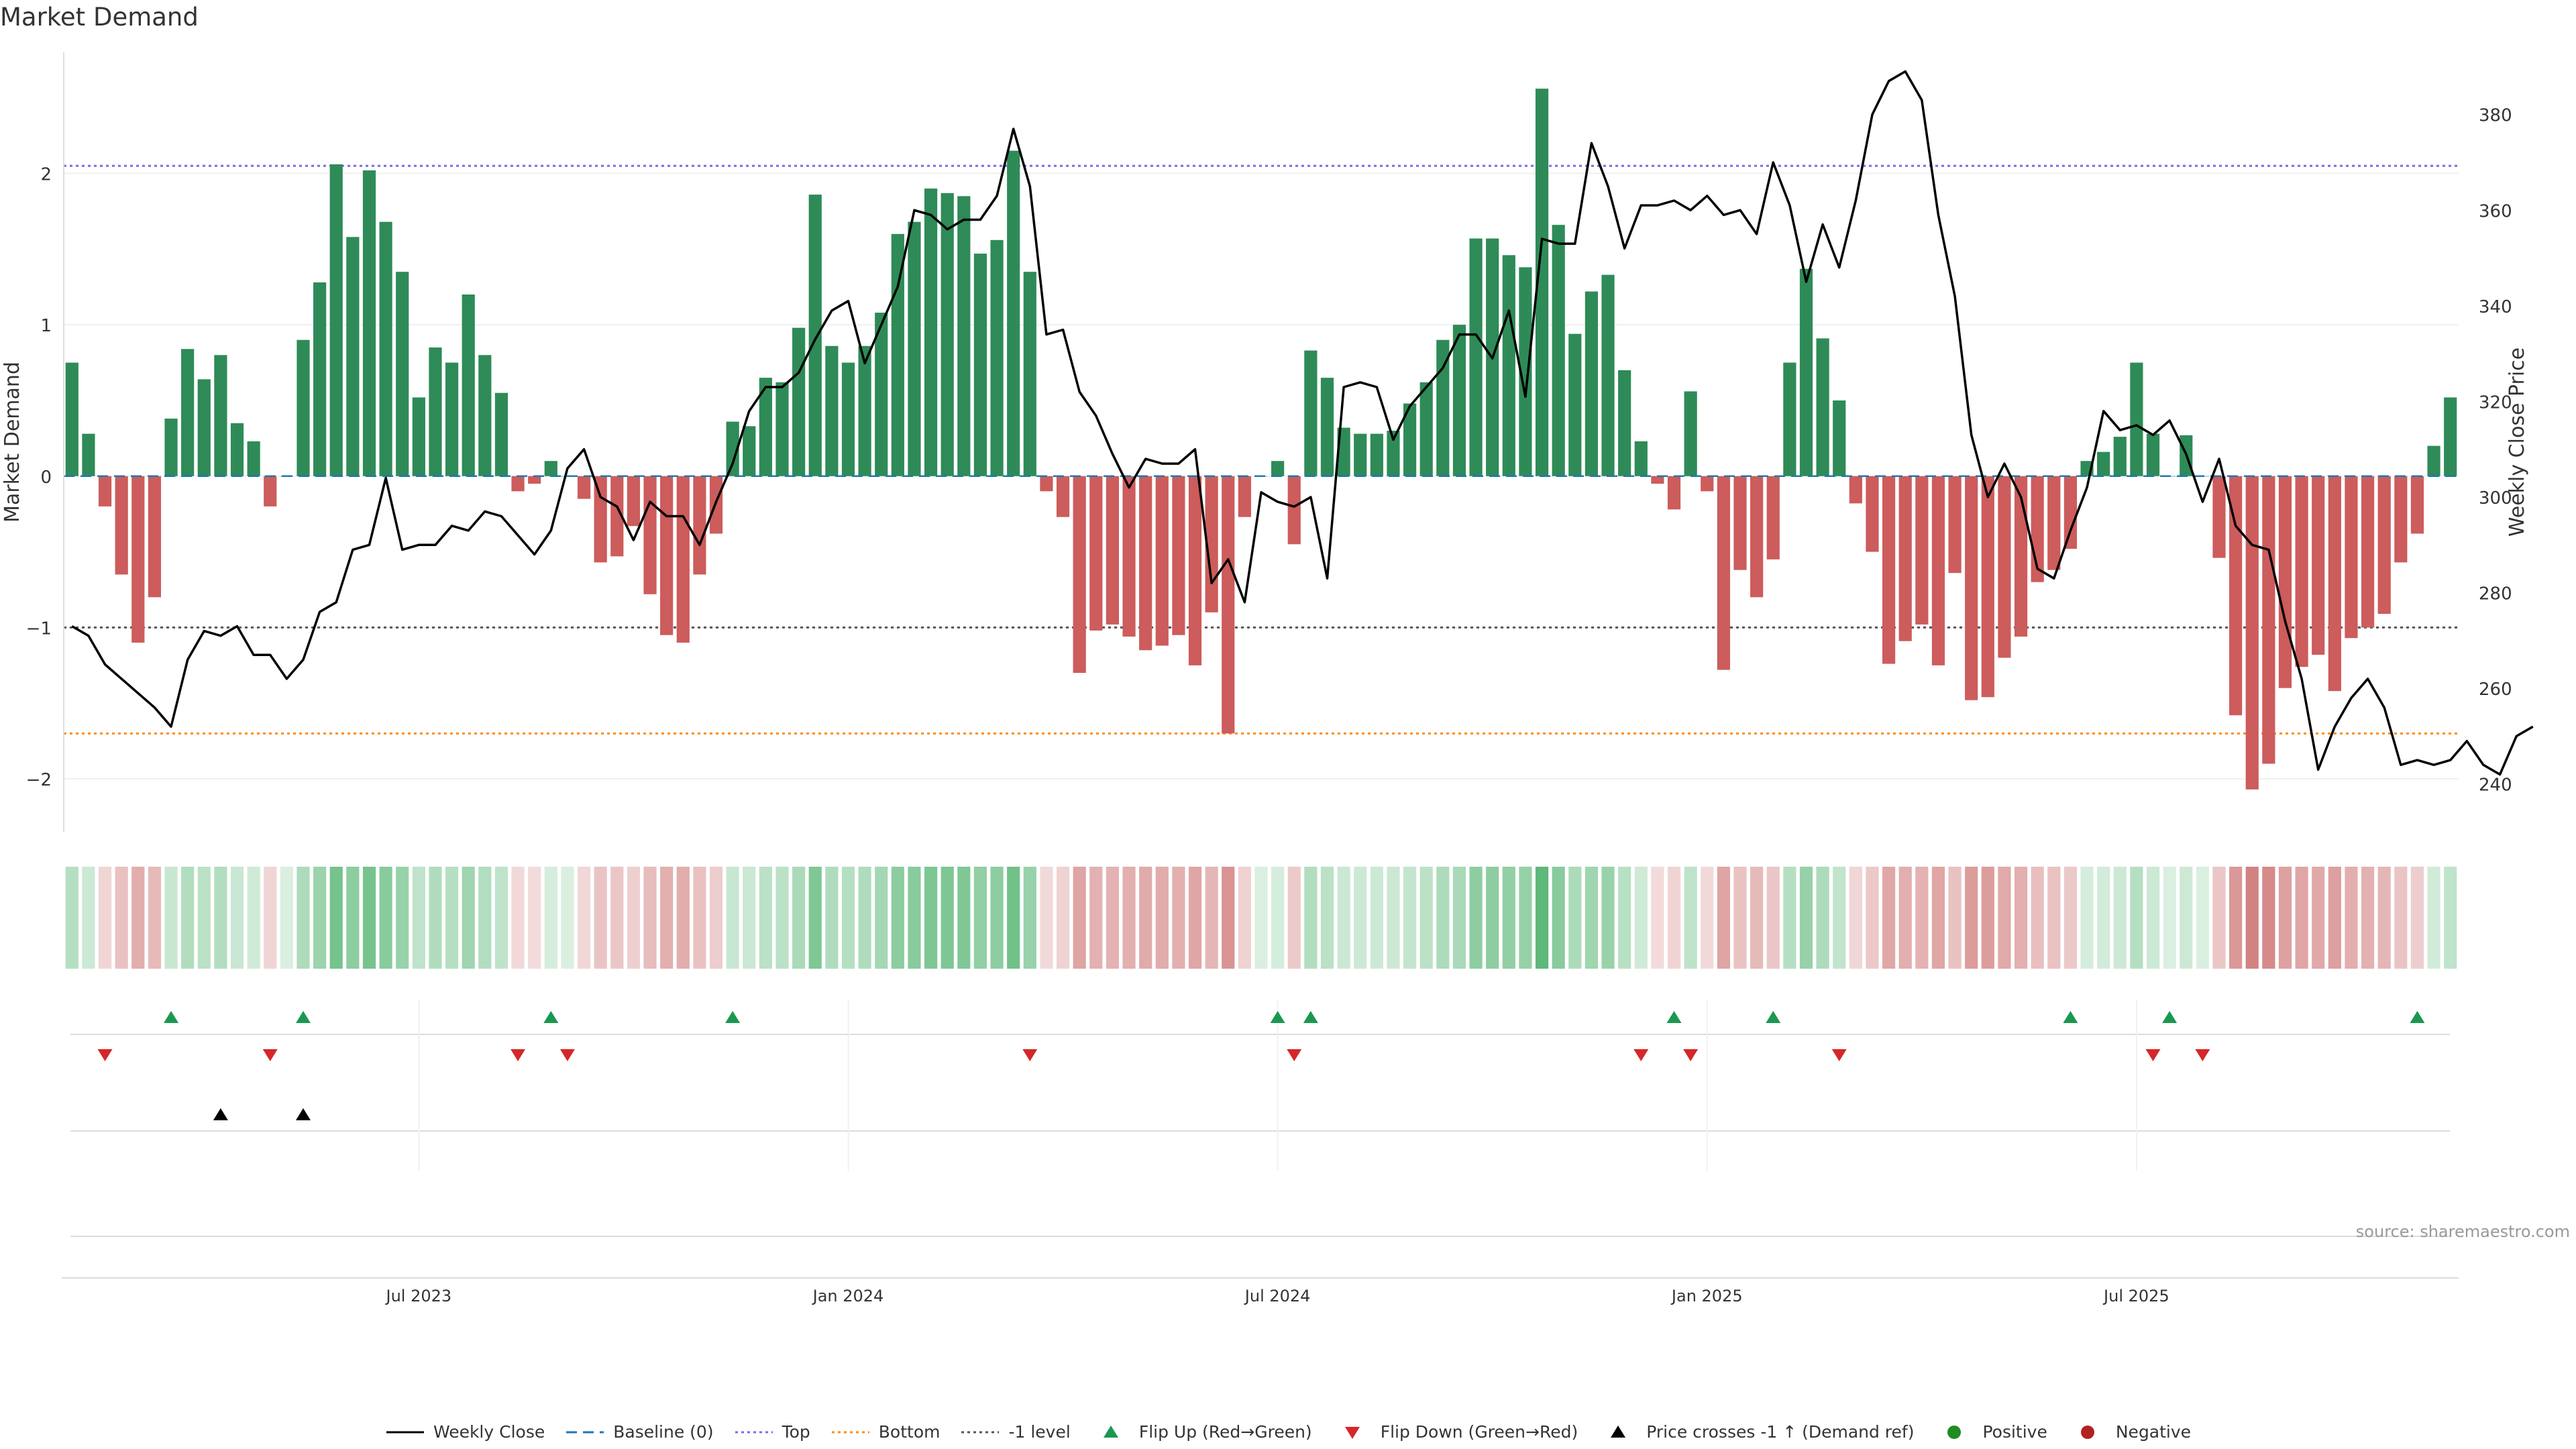  I want to click on x-tick-label: Jan 2025, so click(1706, 1296).